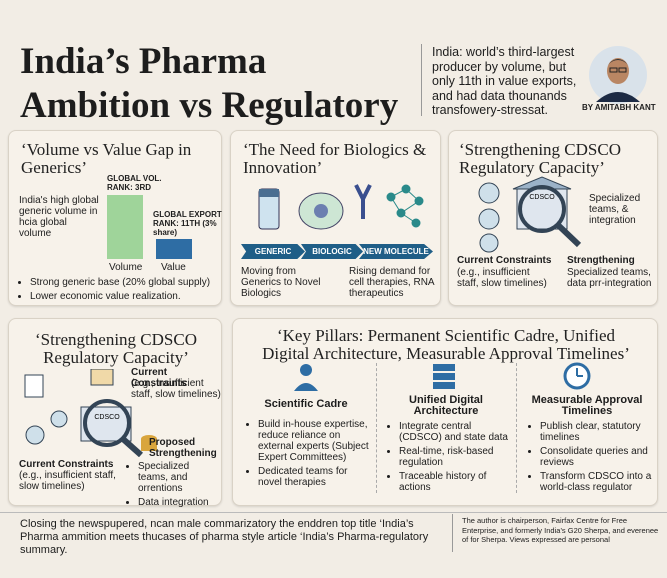  What do you see at coordinates (596, 457) in the screenshot?
I see `bullet: Consolidate queries and reviews` at bounding box center [596, 457].